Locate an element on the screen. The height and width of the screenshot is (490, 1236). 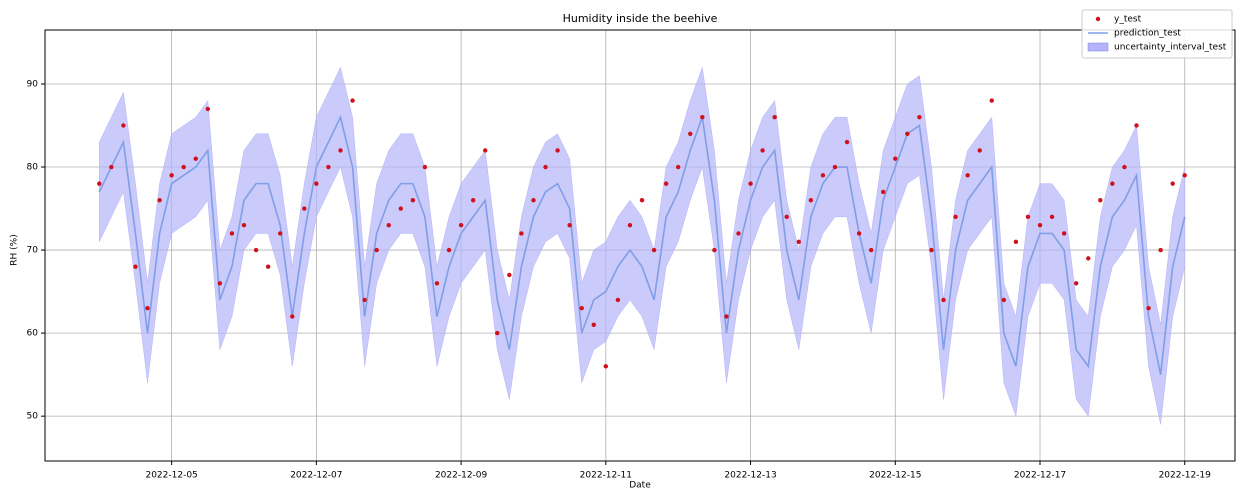
x-tick-label: 2022-12-11 is located at coordinates (606, 476).